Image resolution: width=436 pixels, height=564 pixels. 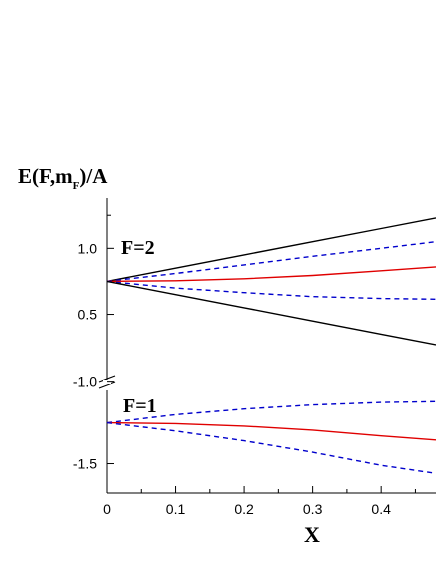 I want to click on x-tick-label: 0.3, so click(x=313, y=509).